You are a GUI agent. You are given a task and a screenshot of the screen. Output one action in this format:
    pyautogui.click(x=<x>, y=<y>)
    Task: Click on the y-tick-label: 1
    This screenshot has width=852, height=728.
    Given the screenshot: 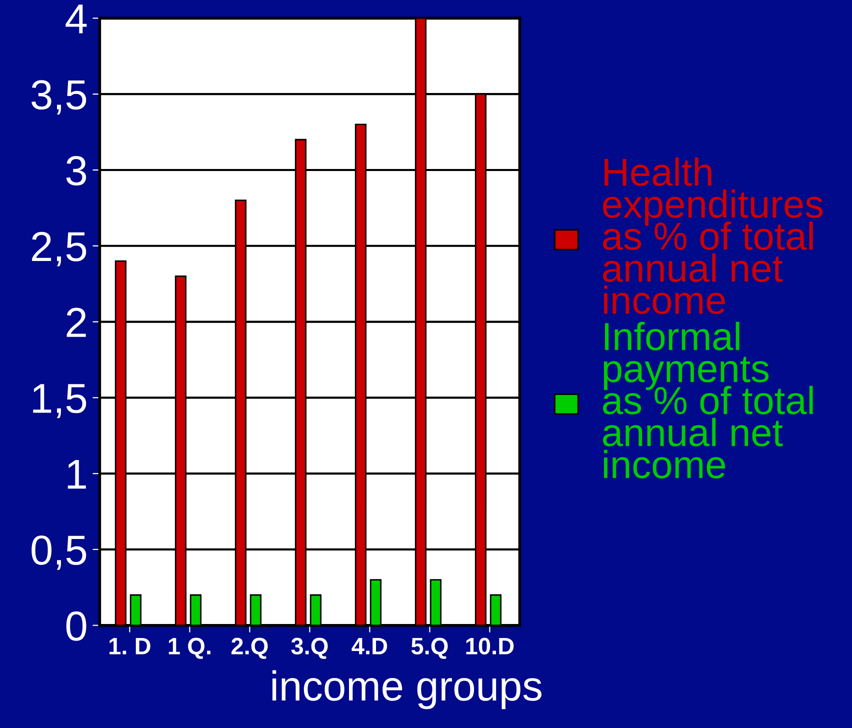 What is the action you would take?
    pyautogui.click(x=77, y=474)
    